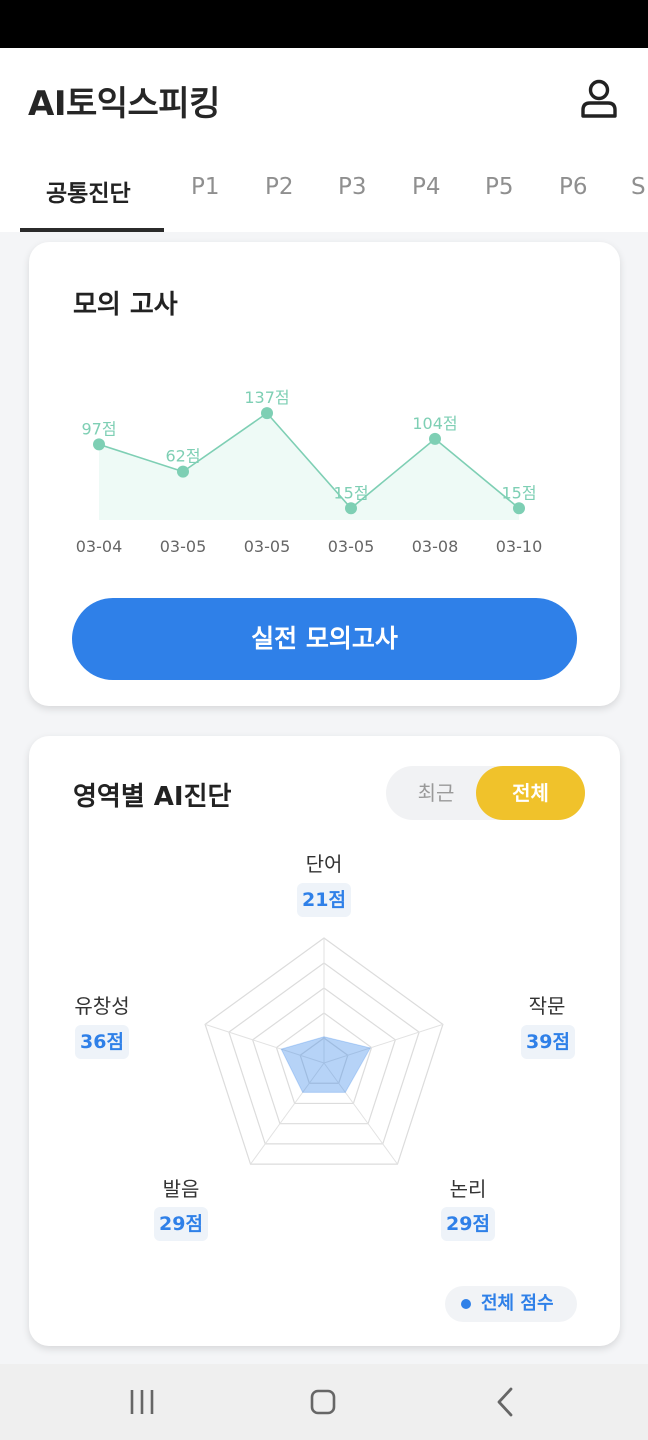  What do you see at coordinates (266, 397) in the screenshot?
I see `chart-value-label: 137점` at bounding box center [266, 397].